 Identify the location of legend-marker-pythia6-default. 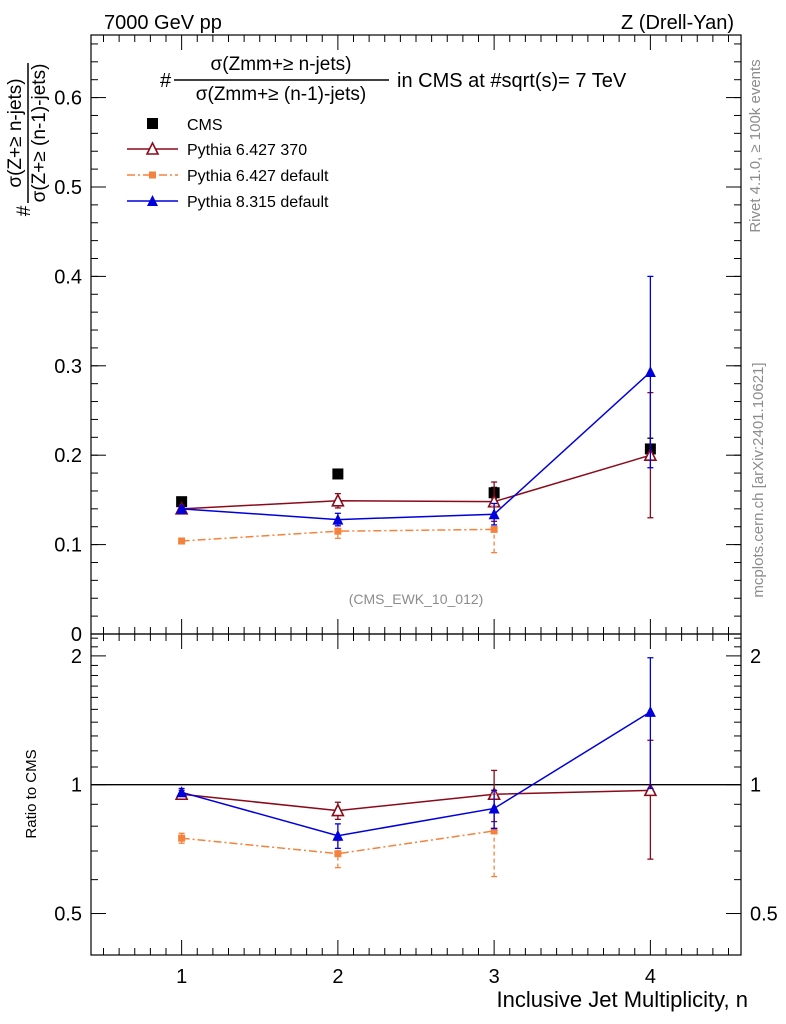
(152, 175).